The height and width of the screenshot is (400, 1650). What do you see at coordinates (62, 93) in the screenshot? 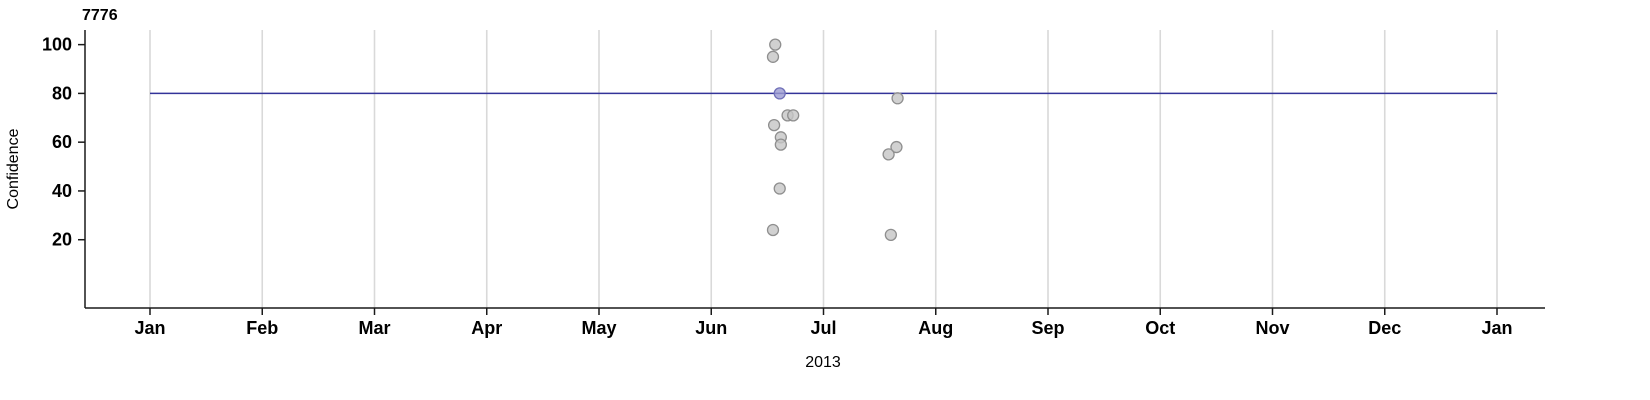
I see `y-tick-label: 80` at bounding box center [62, 93].